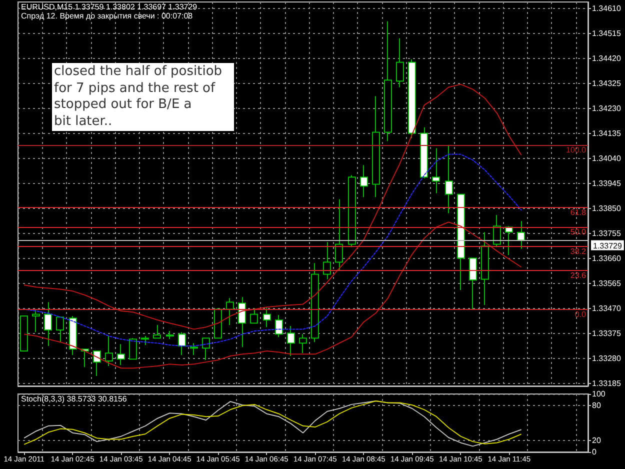 The image size is (625, 469). I want to click on y-tick-label: 1.34515, so click(607, 33).